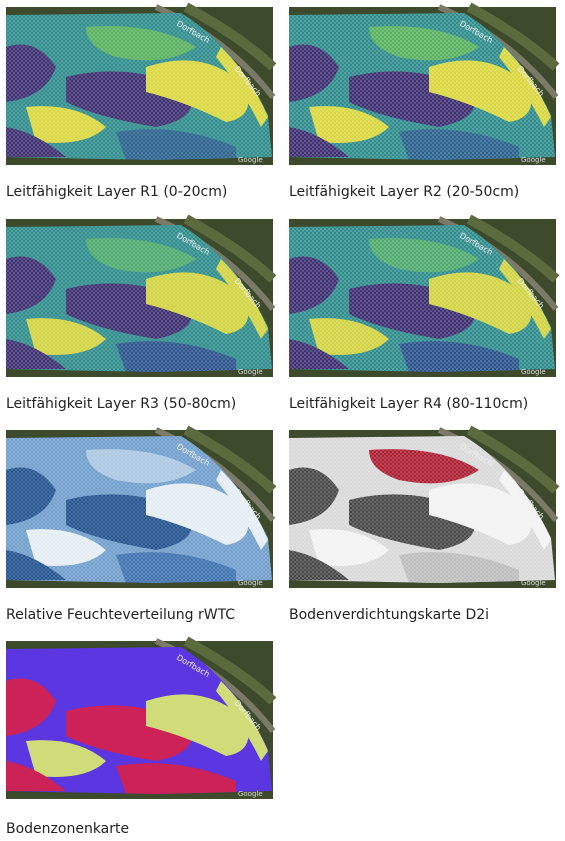 Image resolution: width=565 pixels, height=841 pixels. Describe the element at coordinates (121, 404) in the screenshot. I see `map-caption: Leitfähigkeit Layer R3 (50-80cm)` at that location.